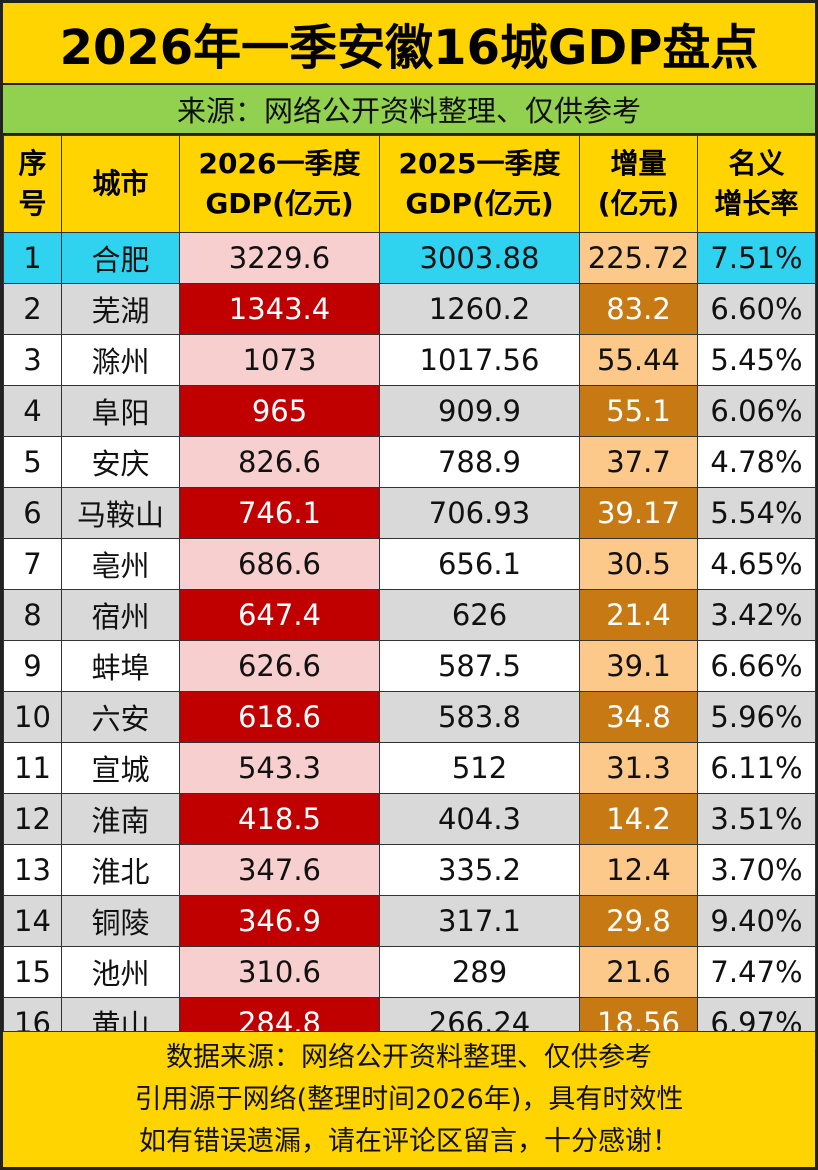 The width and height of the screenshot is (818, 1170). What do you see at coordinates (32, 513) in the screenshot?
I see `cell-rank: 6` at bounding box center [32, 513].